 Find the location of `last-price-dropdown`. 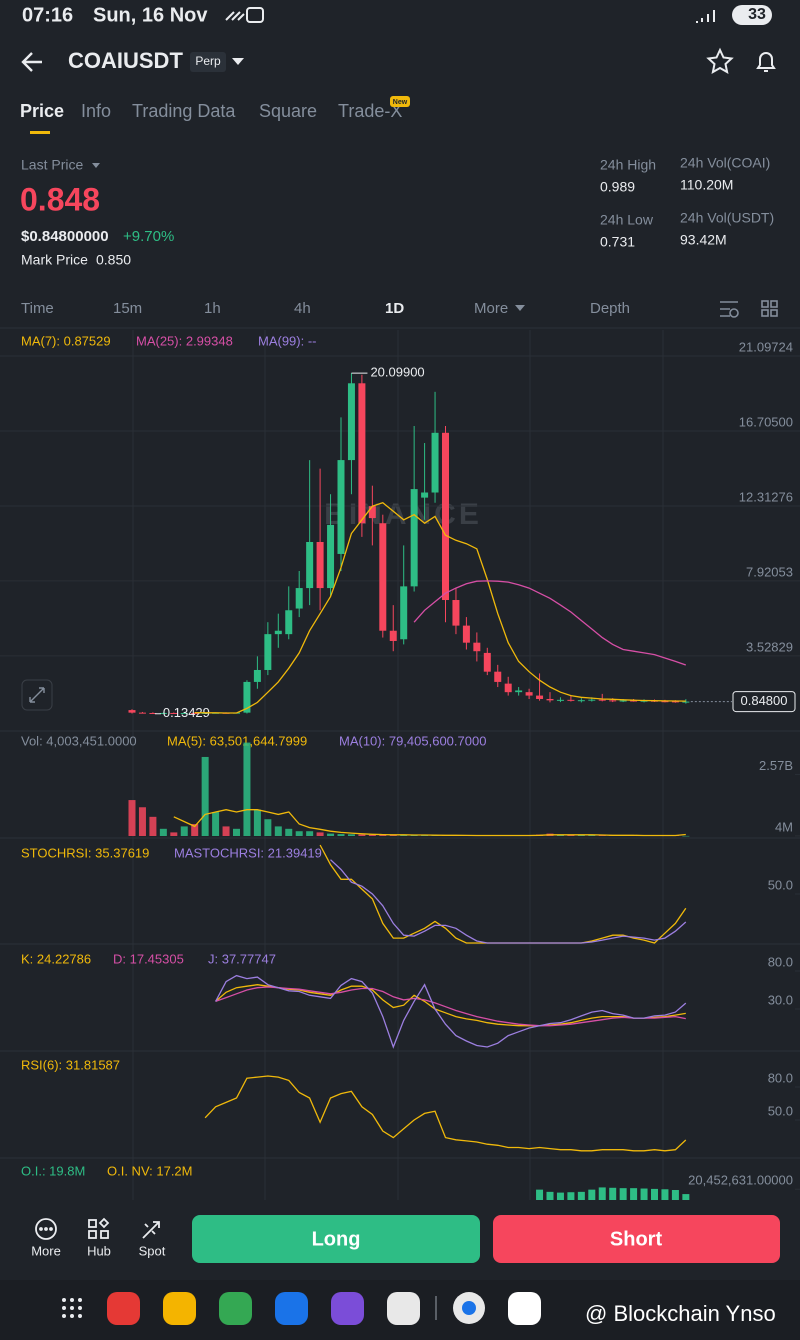

last-price-dropdown is located at coordinates (96, 165).